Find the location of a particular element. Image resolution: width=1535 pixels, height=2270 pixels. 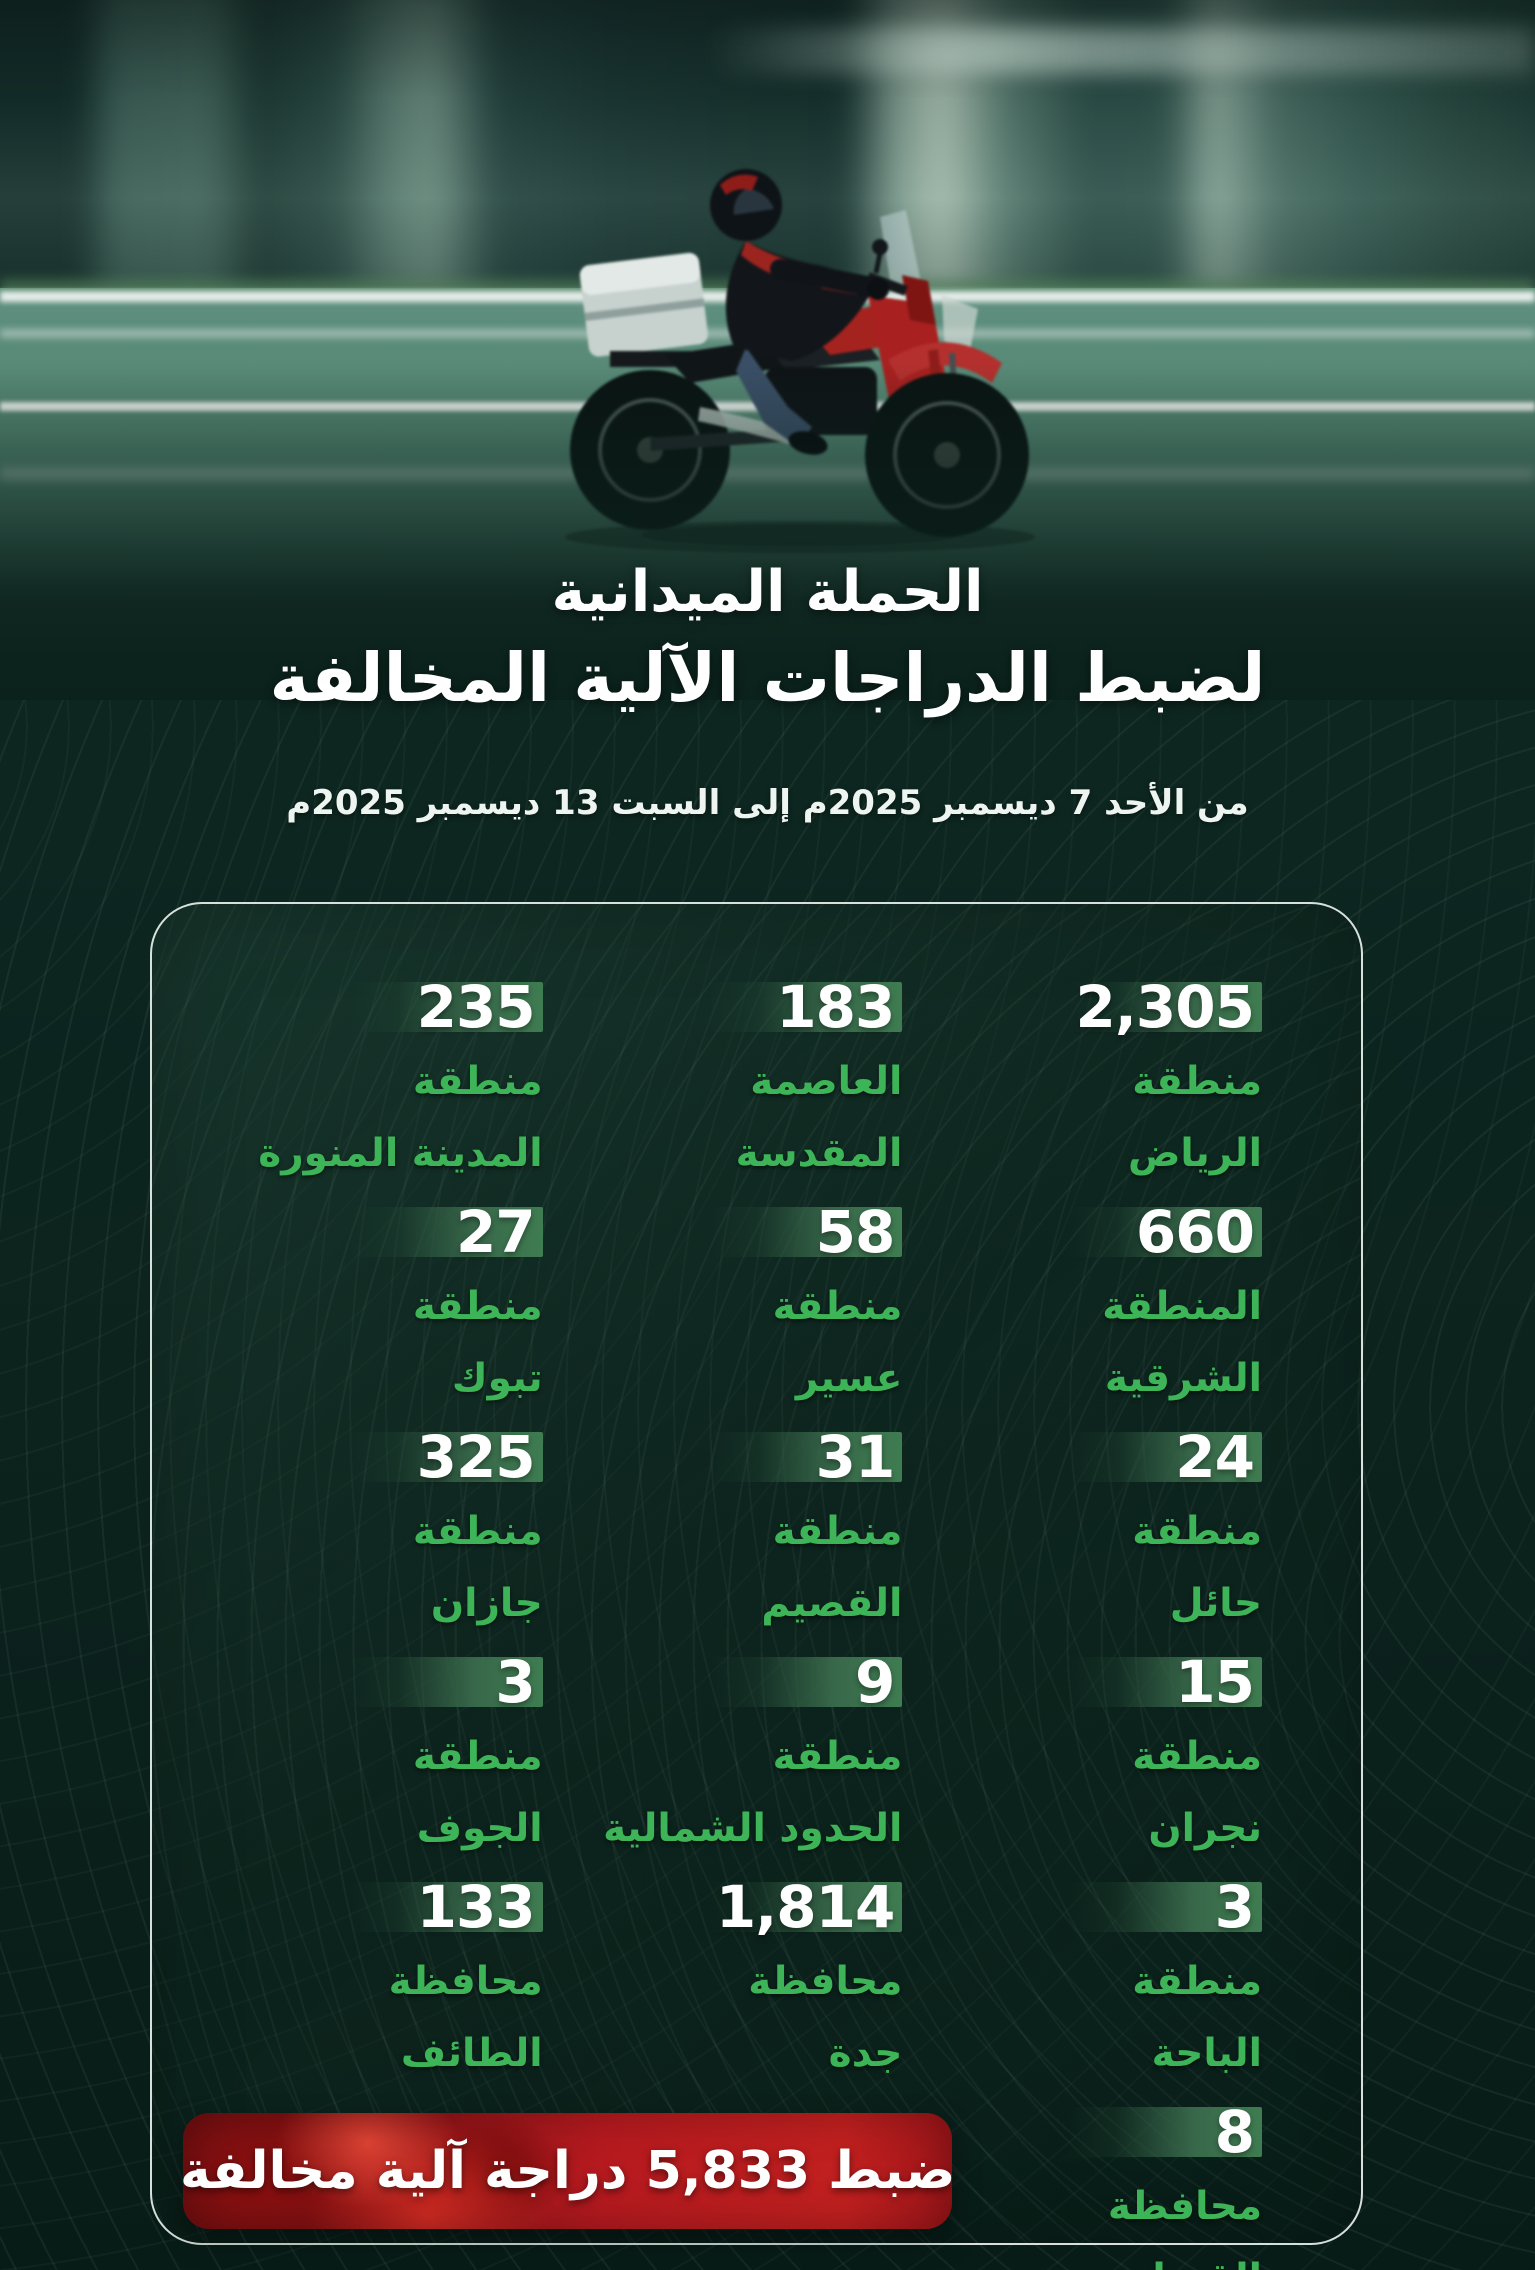

stat-value: 183 is located at coordinates (835, 1007).